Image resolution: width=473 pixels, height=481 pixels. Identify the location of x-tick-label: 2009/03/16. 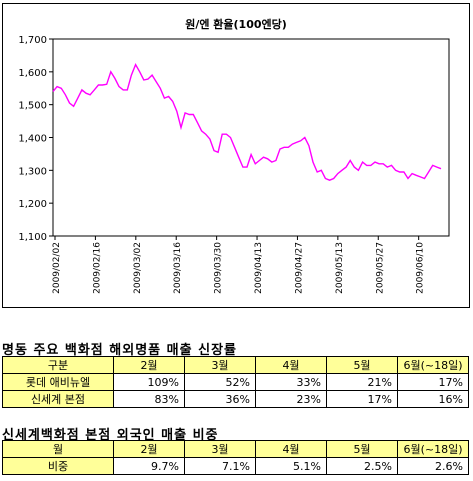
(178, 268).